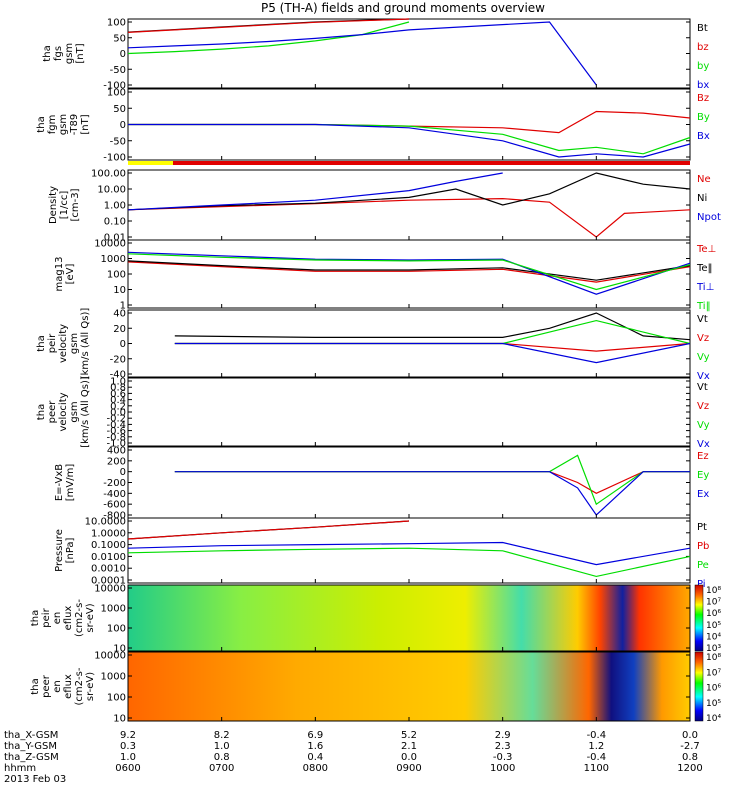  What do you see at coordinates (703, 85) in the screenshot?
I see `legend-entry: bx` at bounding box center [703, 85].